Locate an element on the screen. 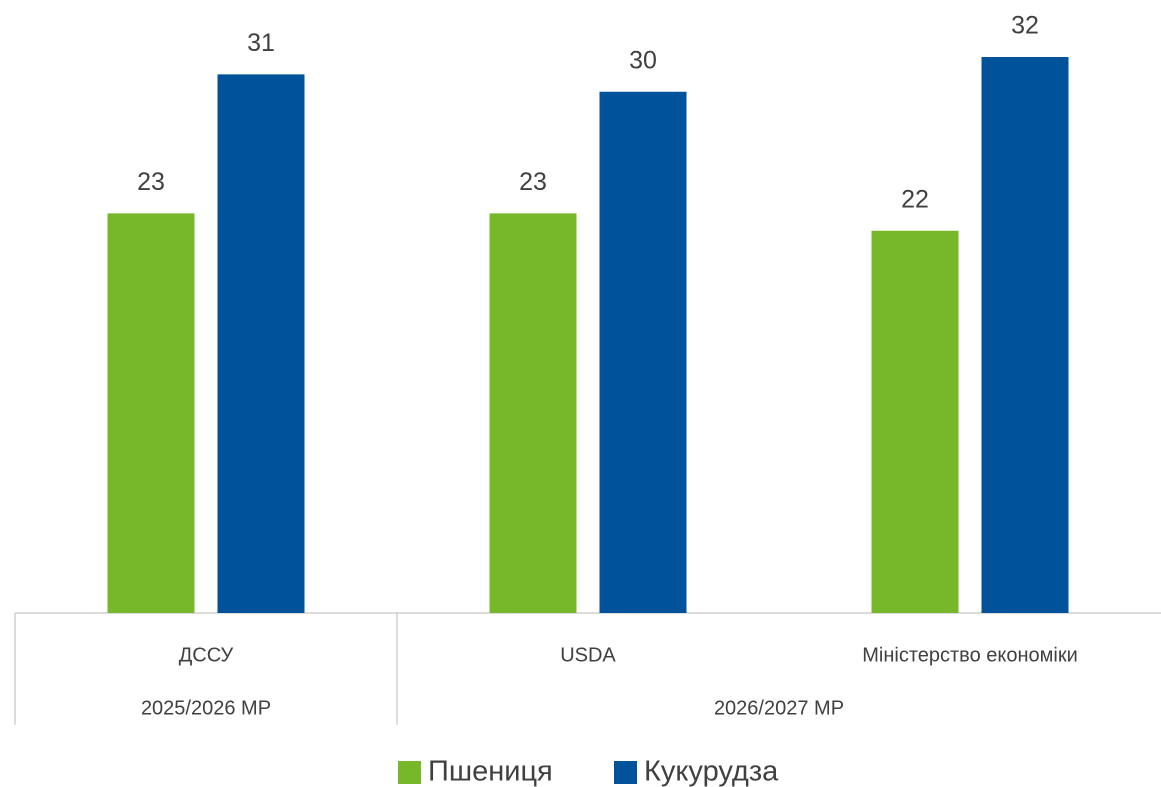 This screenshot has height=787, width=1161. data-label: 31 is located at coordinates (261, 43).